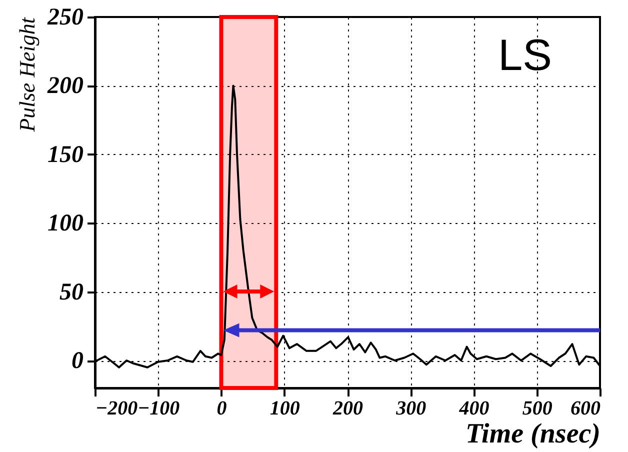  Describe the element at coordinates (585, 409) in the screenshot. I see `x-tick-label: 600` at that location.